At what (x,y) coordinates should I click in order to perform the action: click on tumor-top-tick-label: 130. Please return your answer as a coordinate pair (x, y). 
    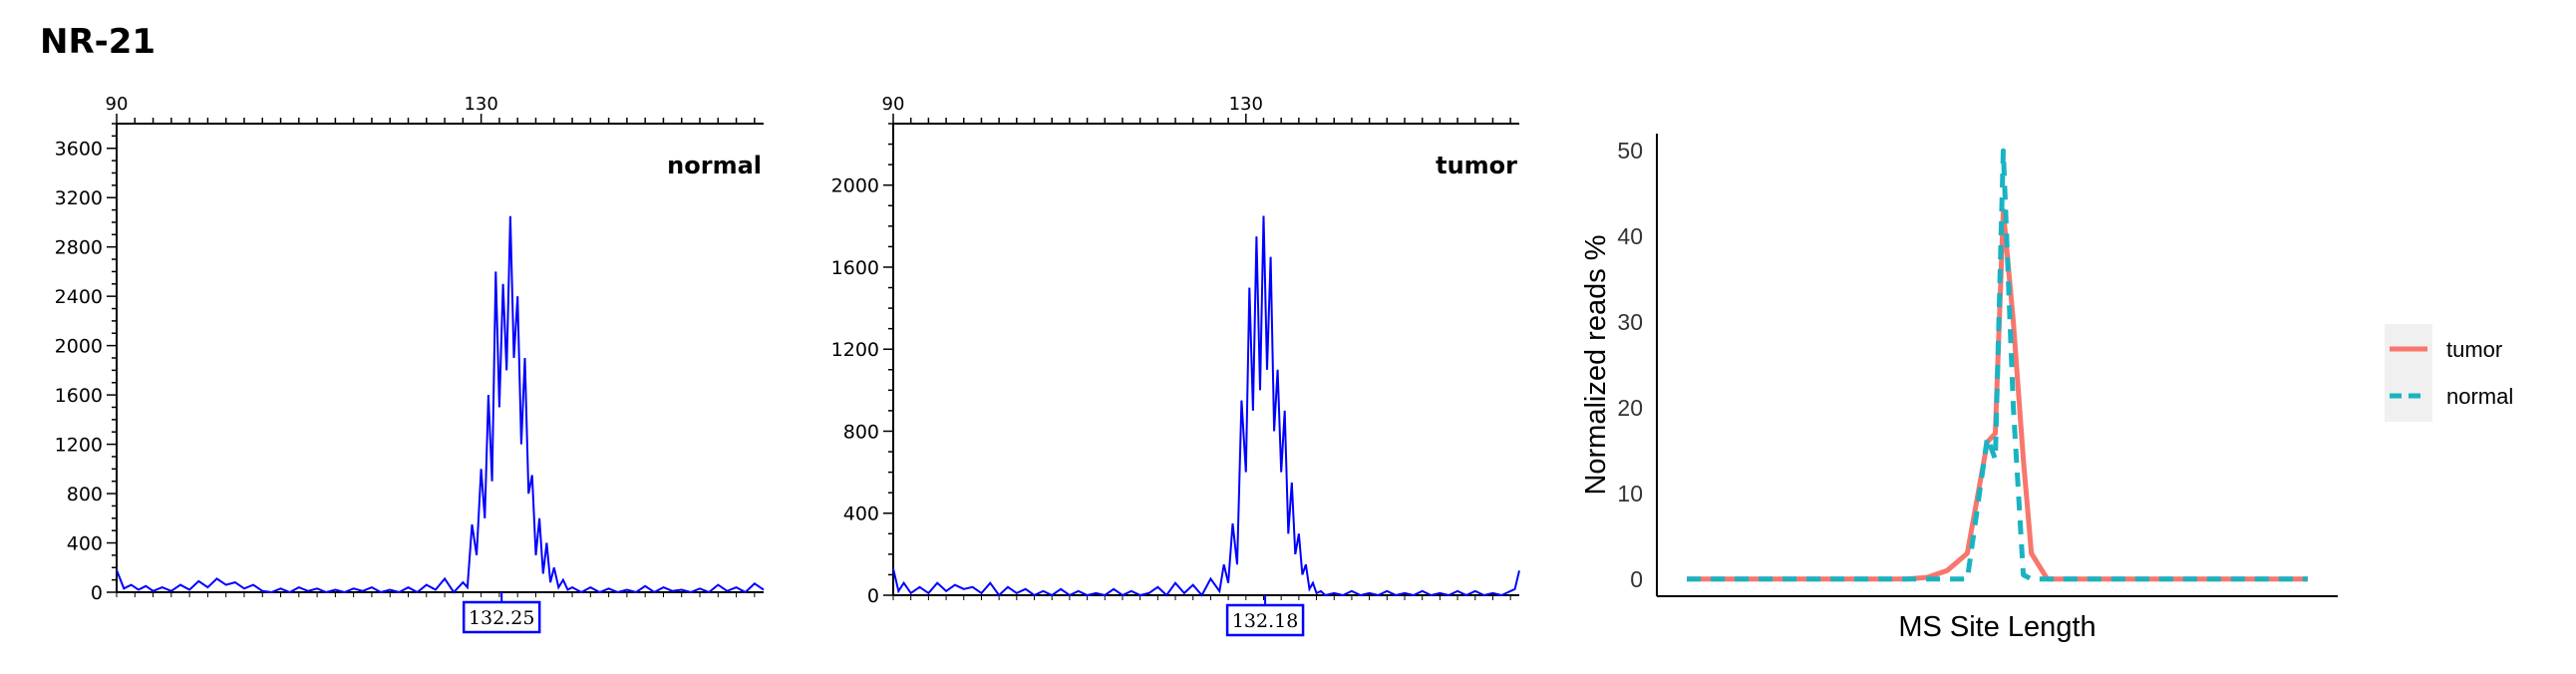
    Looking at the image, I should click on (1246, 104).